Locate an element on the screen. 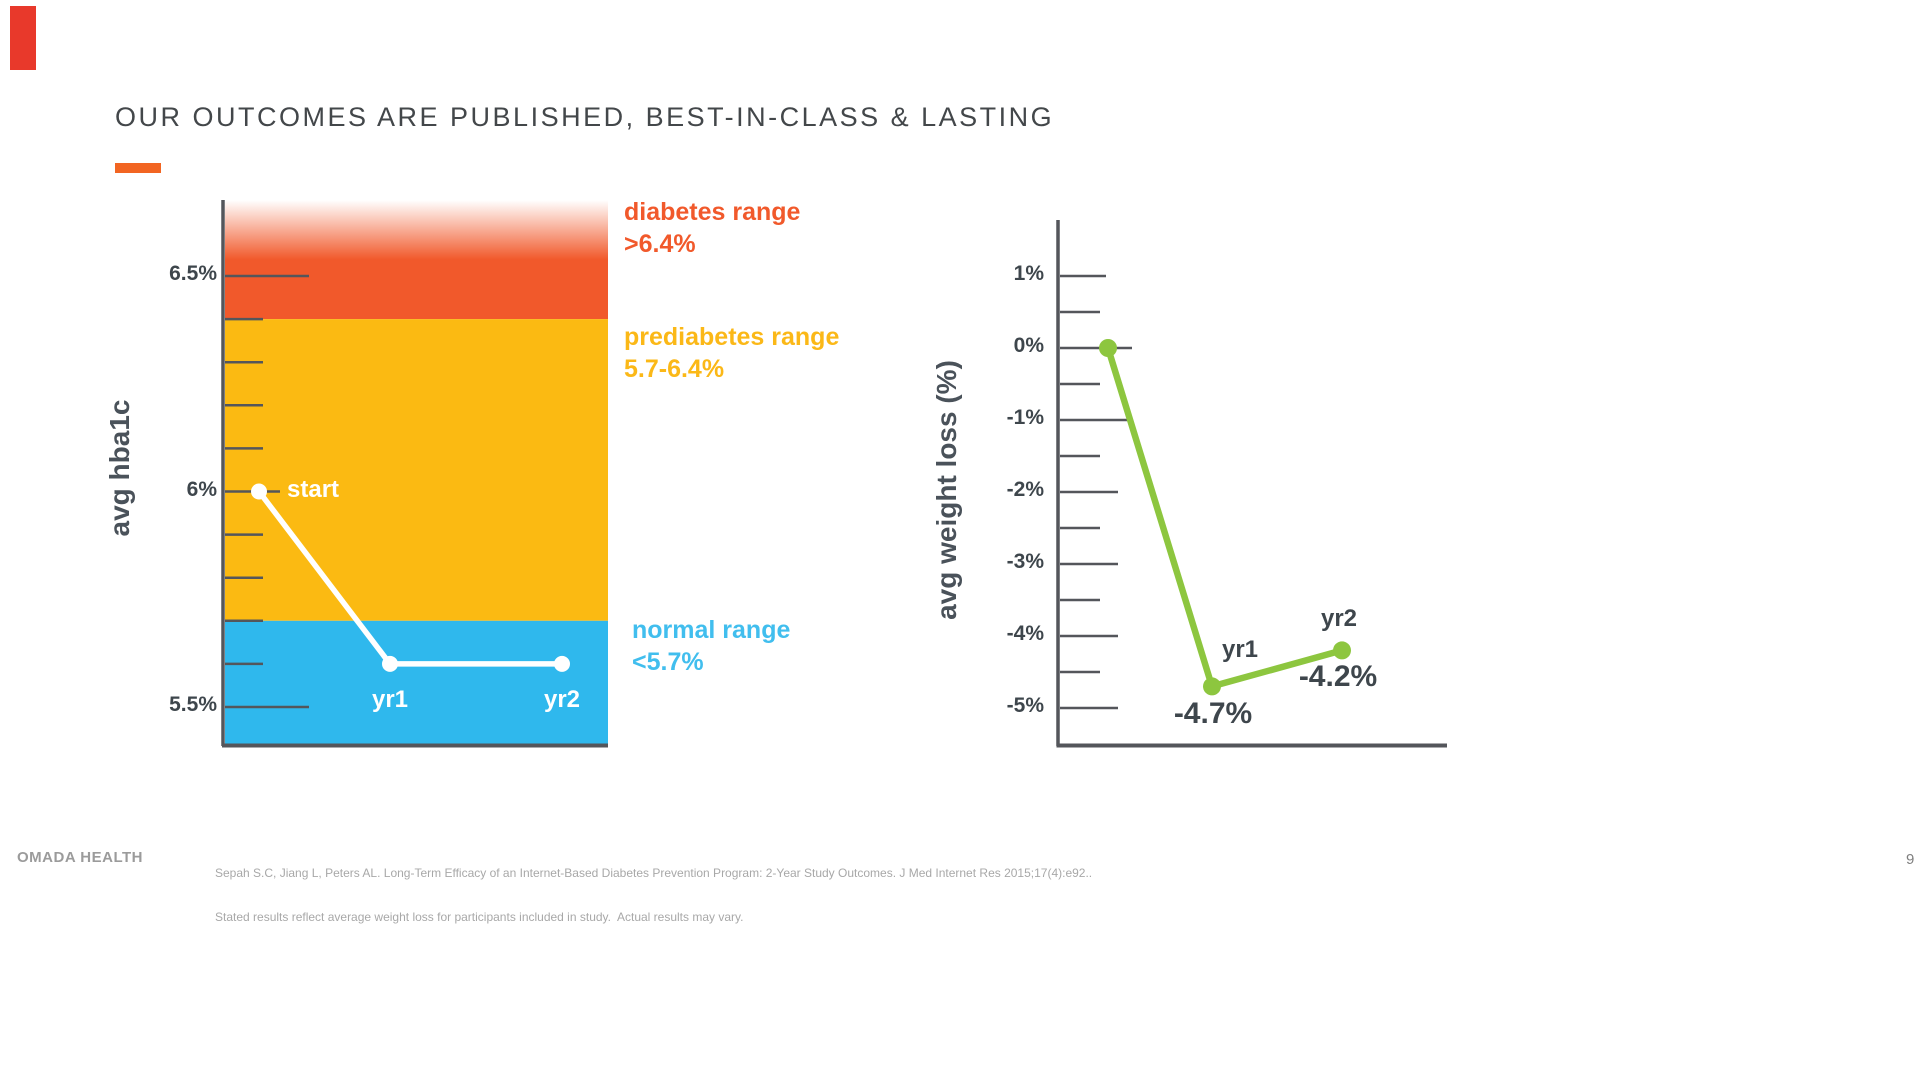 The width and height of the screenshot is (1920, 1080). weight-tick-label: -3% is located at coordinates (1025, 561).